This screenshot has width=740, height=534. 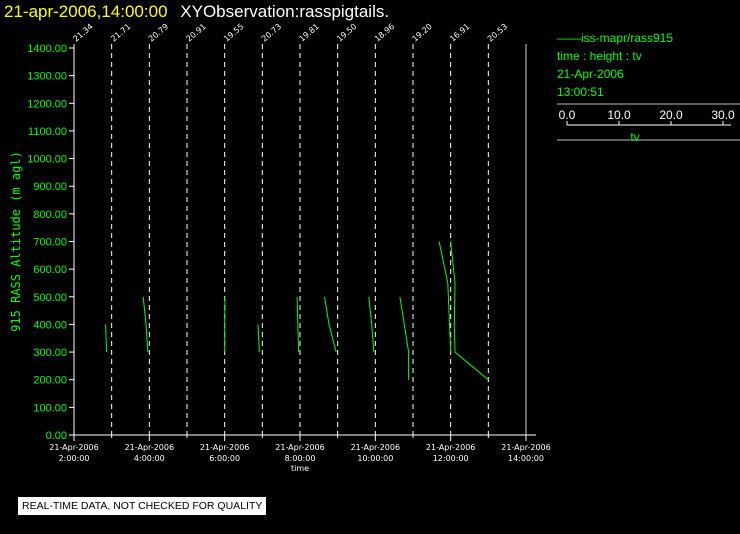 I want to click on y-tick-label: 1300.00, so click(x=47, y=77).